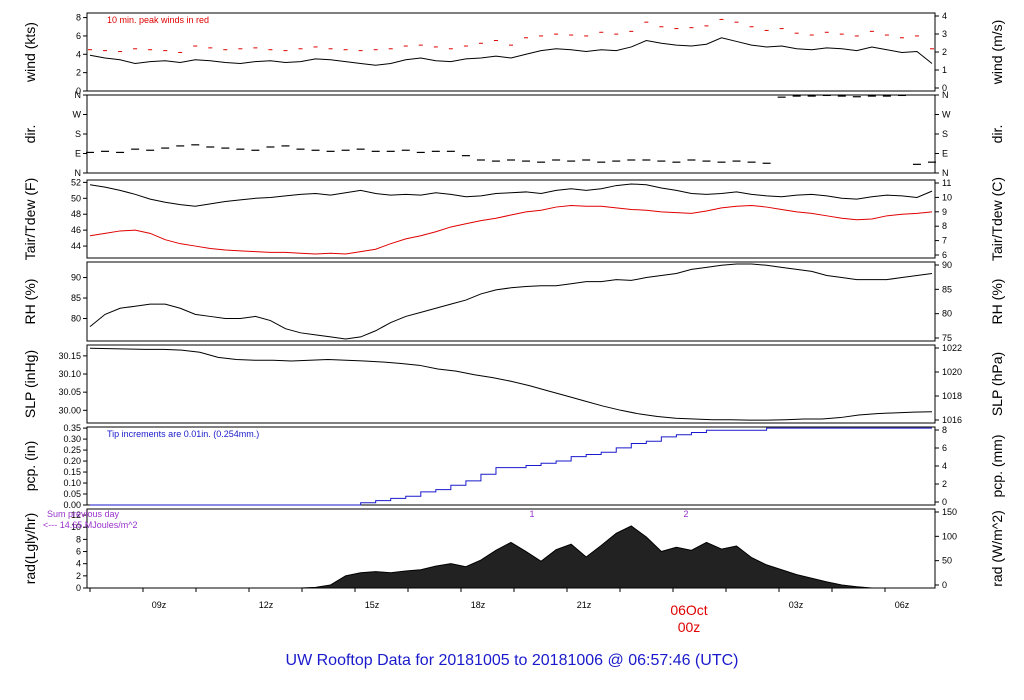 The height and width of the screenshot is (700, 1024). Describe the element at coordinates (266, 605) in the screenshot. I see `x-tick-label: 12z` at that location.